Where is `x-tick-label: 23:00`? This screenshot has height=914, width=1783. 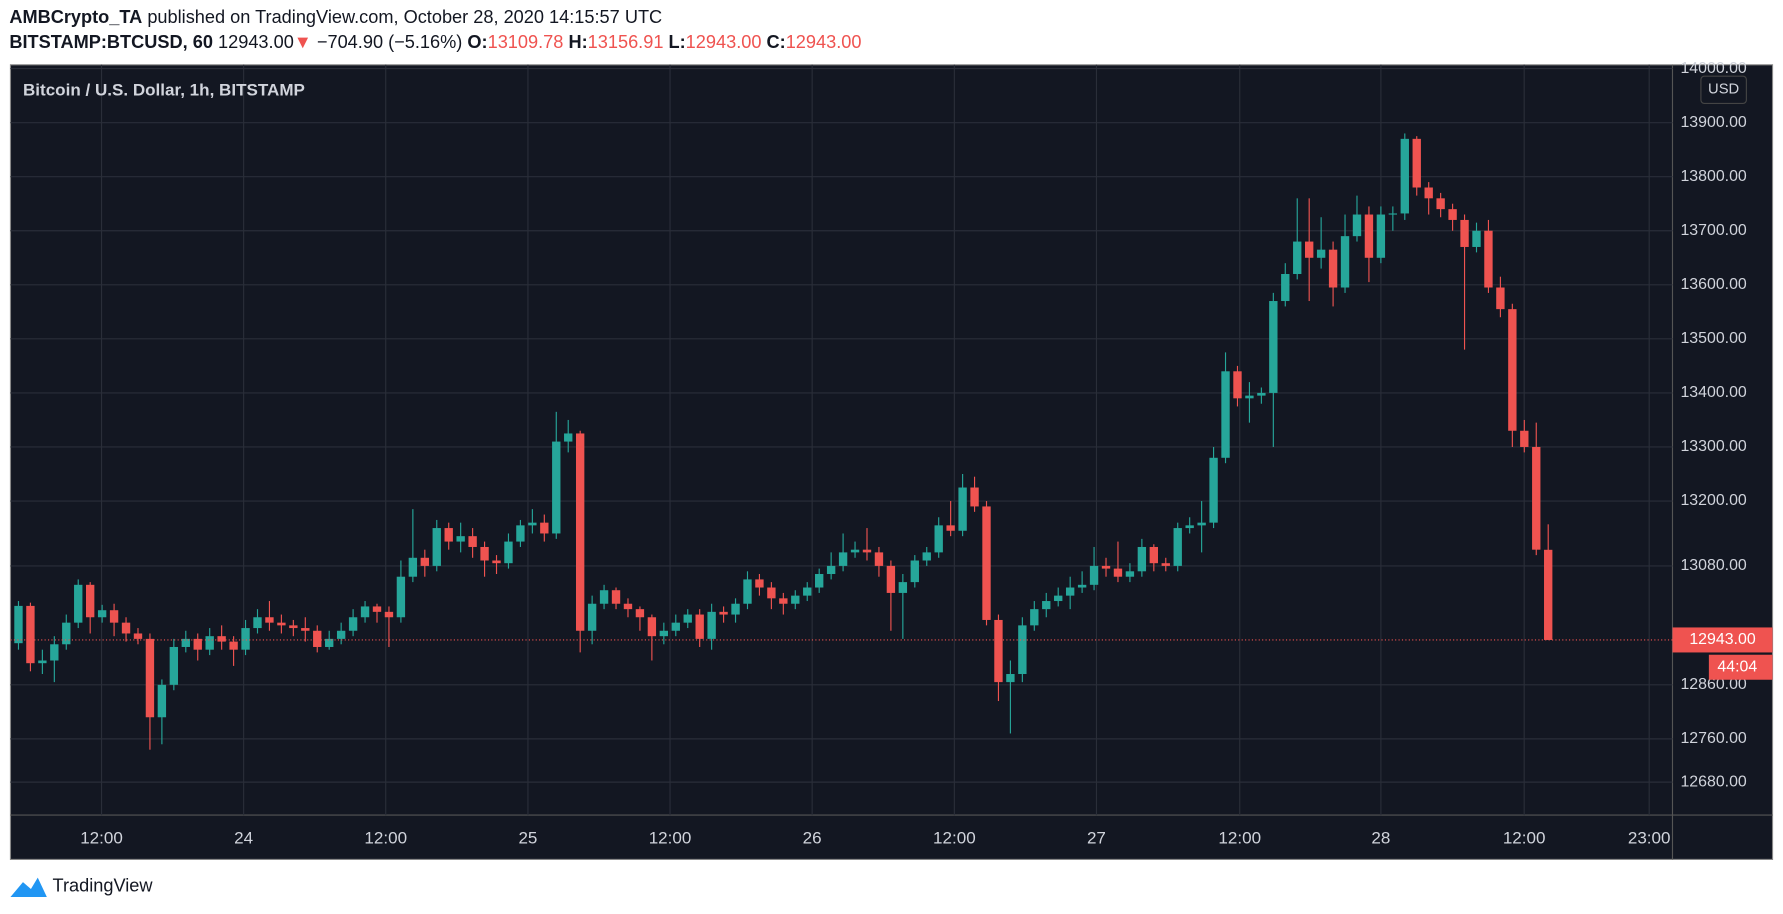
x-tick-label: 23:00 is located at coordinates (1649, 837).